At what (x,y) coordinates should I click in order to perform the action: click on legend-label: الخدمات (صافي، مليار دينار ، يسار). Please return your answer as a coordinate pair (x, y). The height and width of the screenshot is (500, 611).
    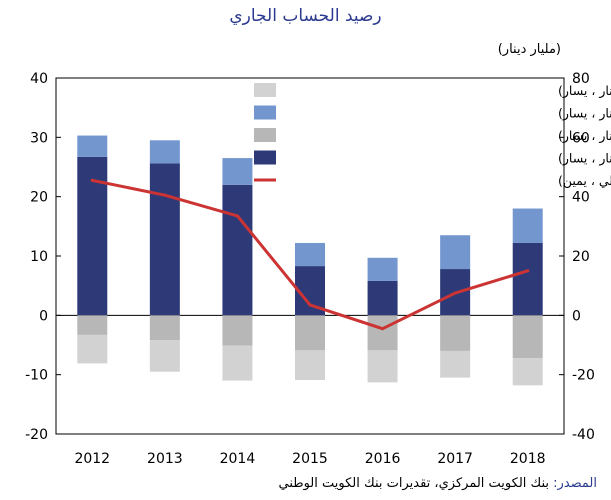
    Looking at the image, I should click on (584, 136).